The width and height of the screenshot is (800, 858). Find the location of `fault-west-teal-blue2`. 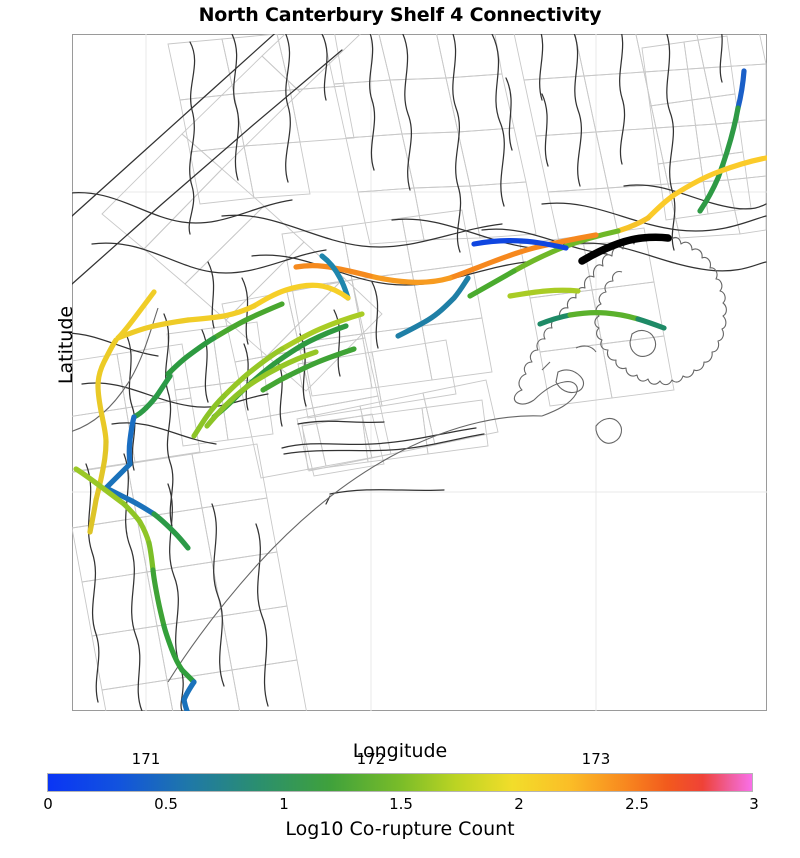

fault-west-teal-blue2 is located at coordinates (118, 476).